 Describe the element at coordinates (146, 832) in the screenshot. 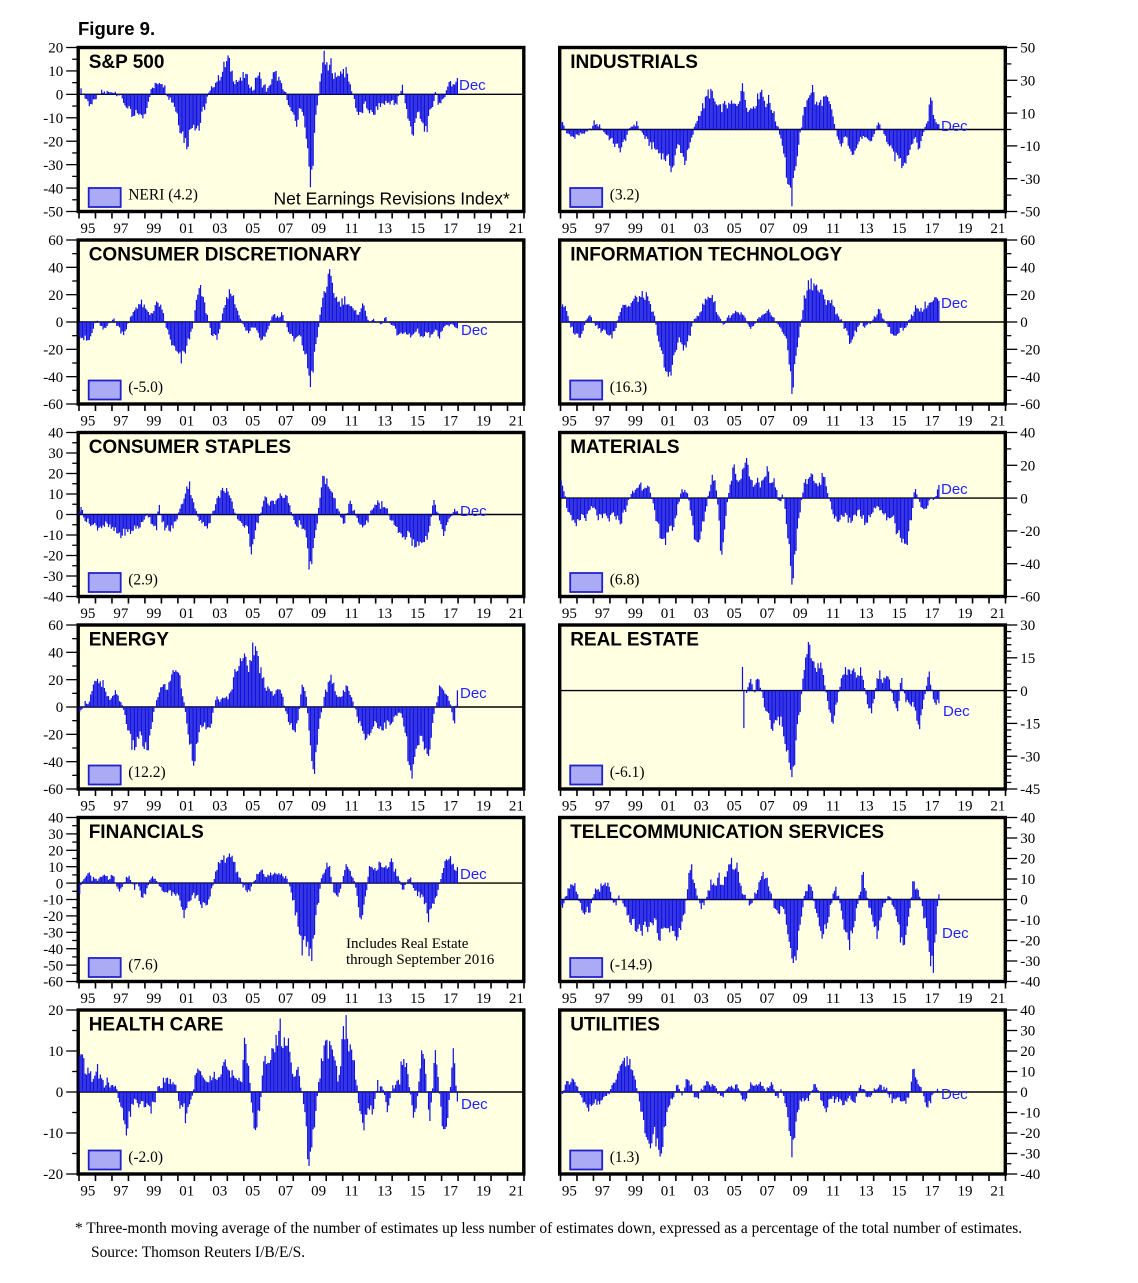

I see `svg-text: FINANCIALS` at that location.